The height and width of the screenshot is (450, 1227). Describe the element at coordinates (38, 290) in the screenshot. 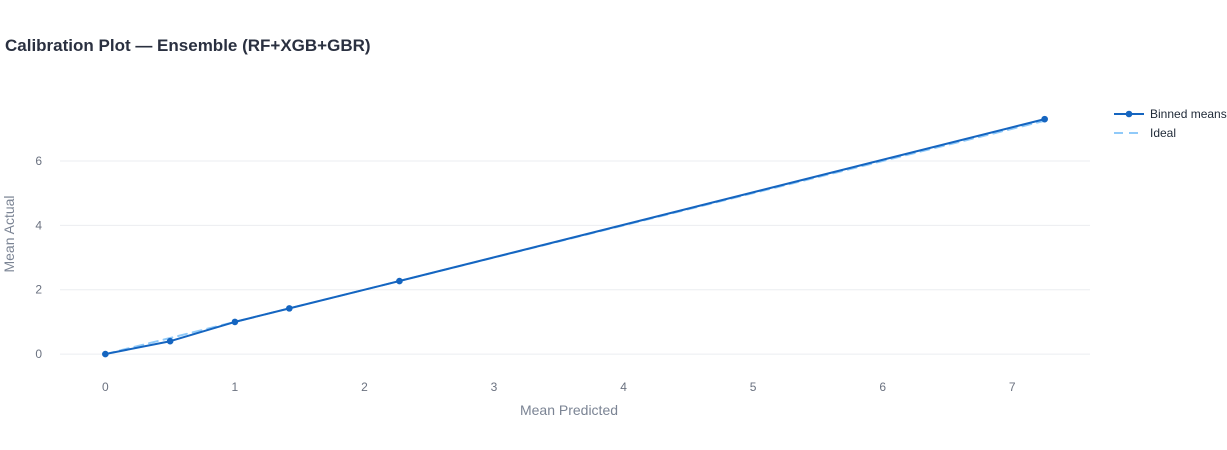

I see `y-tick-label-2: 2` at that location.